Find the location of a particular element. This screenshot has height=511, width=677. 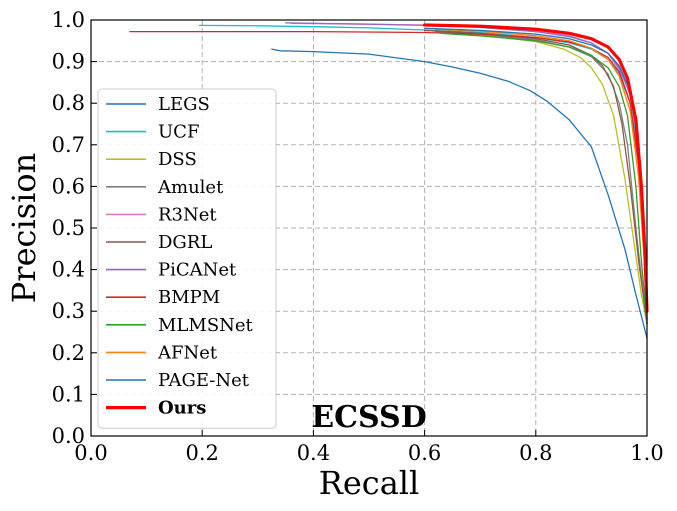

legend-label-afnet: AFNet is located at coordinates (187, 352).